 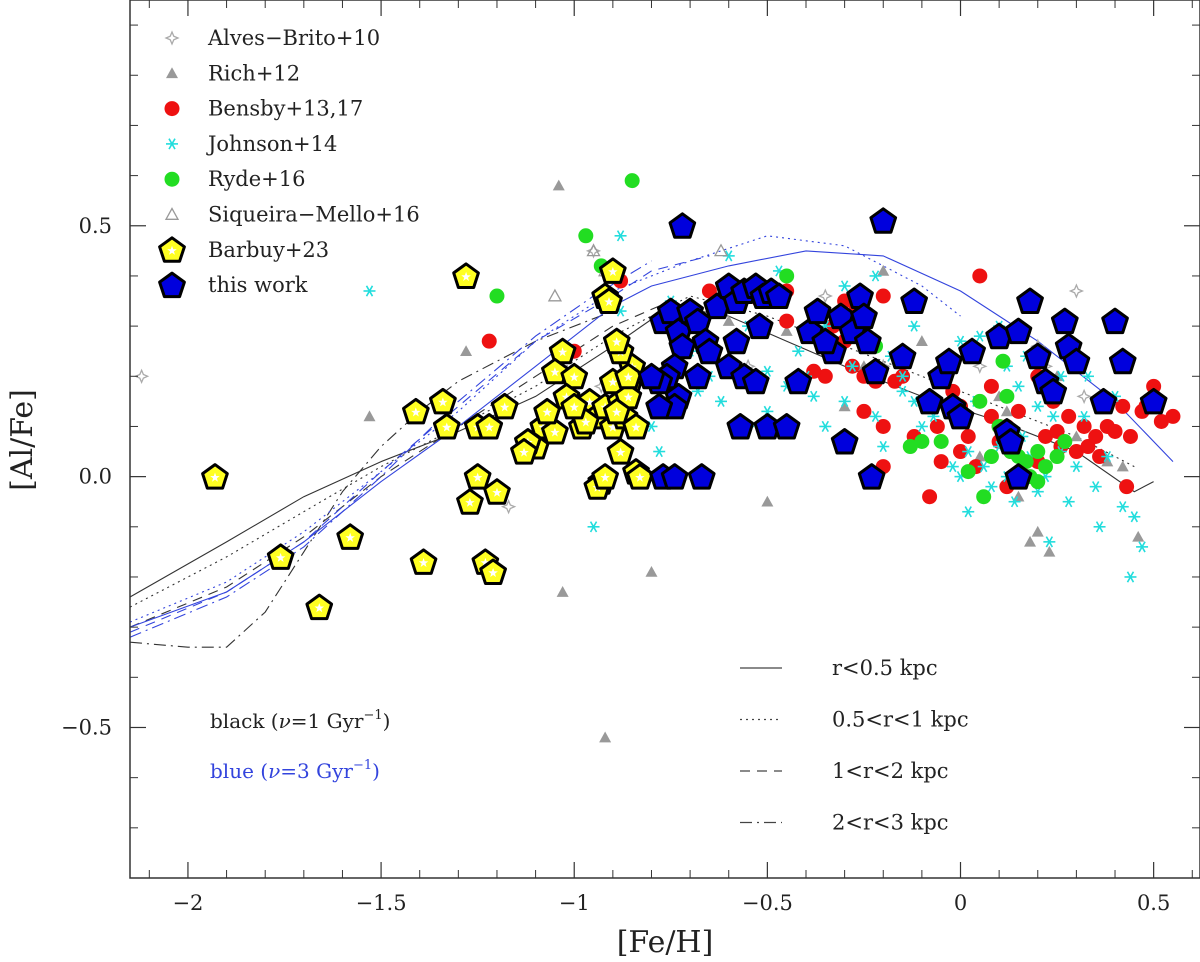 I want to click on line-legend-label: 1<r<2 kpc, so click(x=890, y=771).